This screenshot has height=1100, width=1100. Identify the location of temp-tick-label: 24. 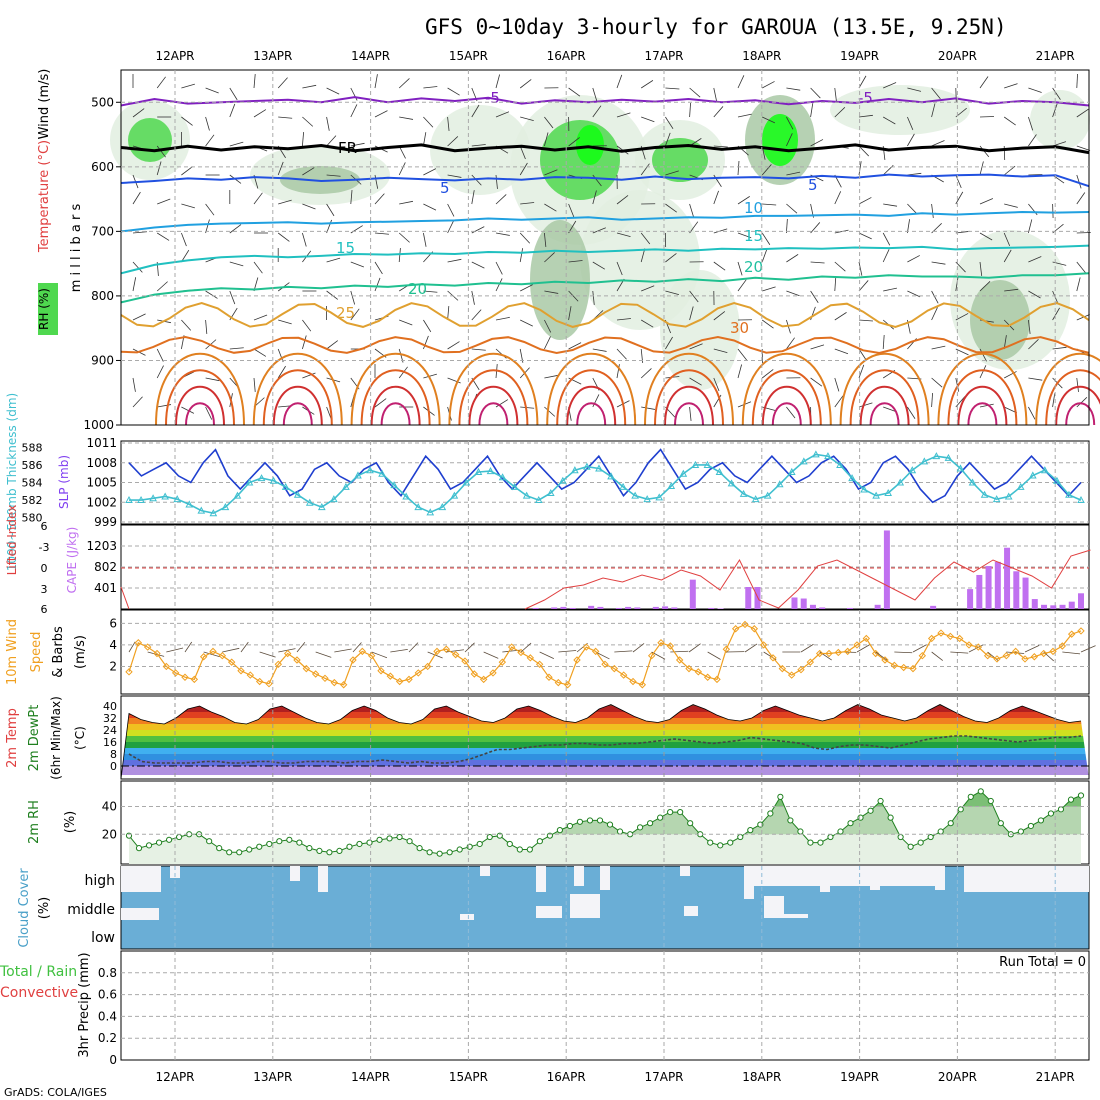
(110, 730).